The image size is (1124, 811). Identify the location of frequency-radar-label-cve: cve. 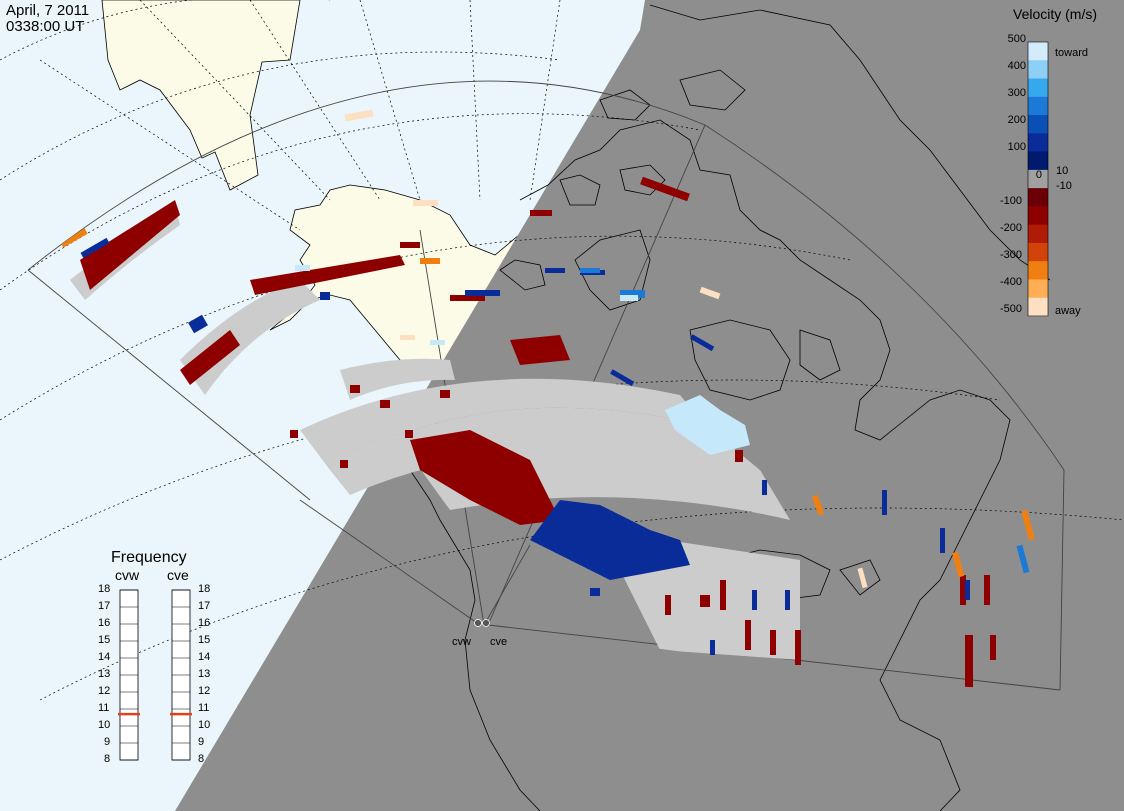
(178, 575).